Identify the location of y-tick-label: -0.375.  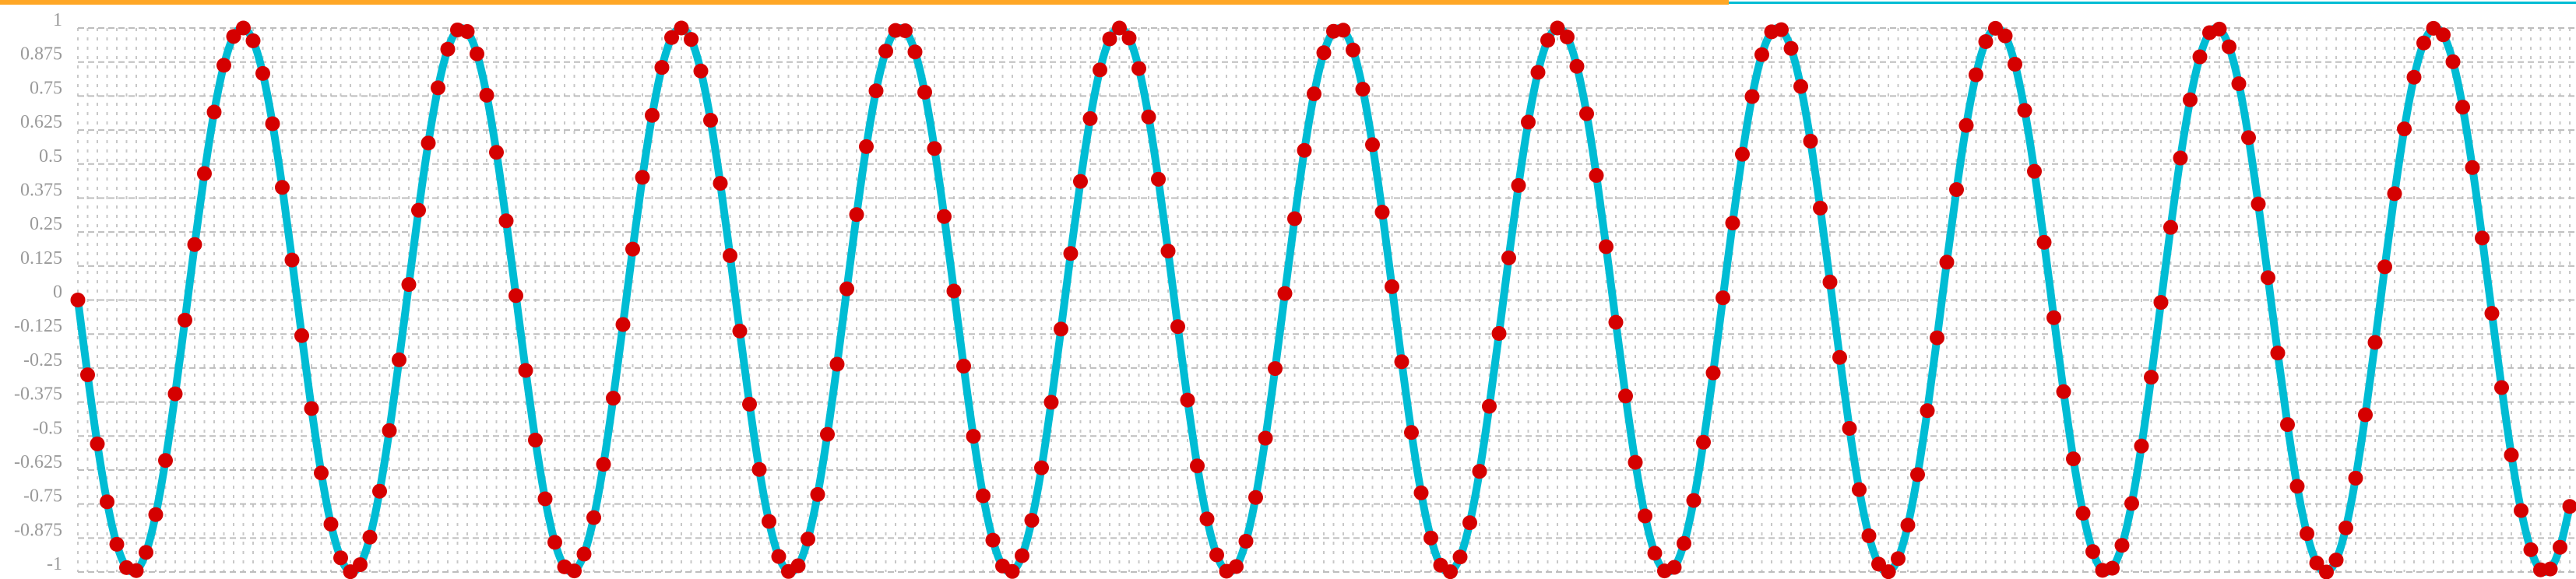
(38, 394).